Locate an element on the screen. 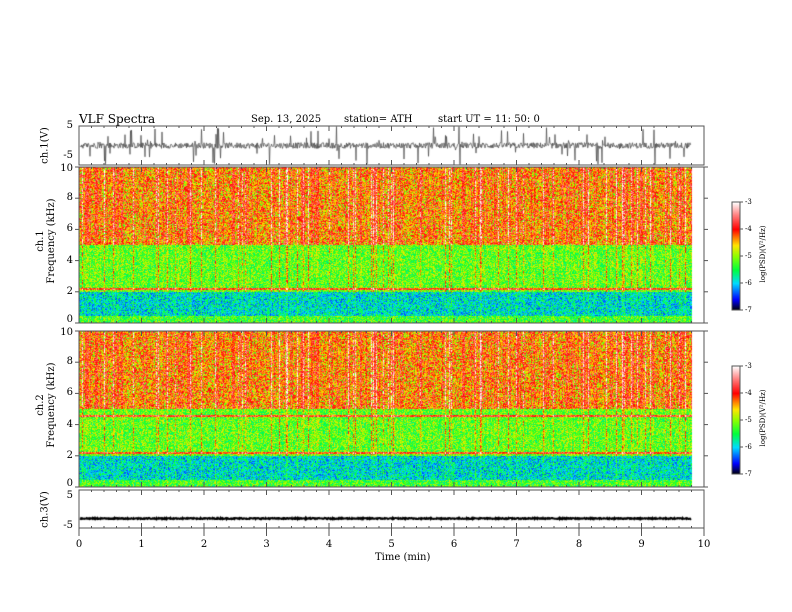 The image size is (792, 612). date-label: Sep. 13, 2025 is located at coordinates (286, 119).